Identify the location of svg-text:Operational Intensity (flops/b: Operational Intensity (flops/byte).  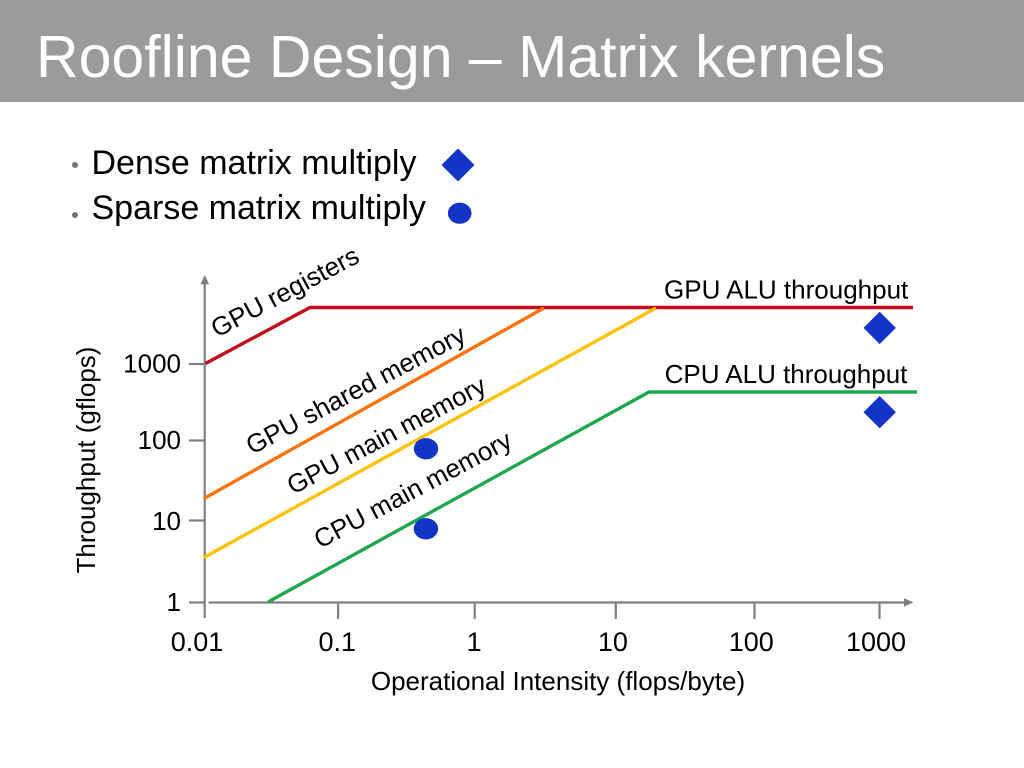
(558, 681).